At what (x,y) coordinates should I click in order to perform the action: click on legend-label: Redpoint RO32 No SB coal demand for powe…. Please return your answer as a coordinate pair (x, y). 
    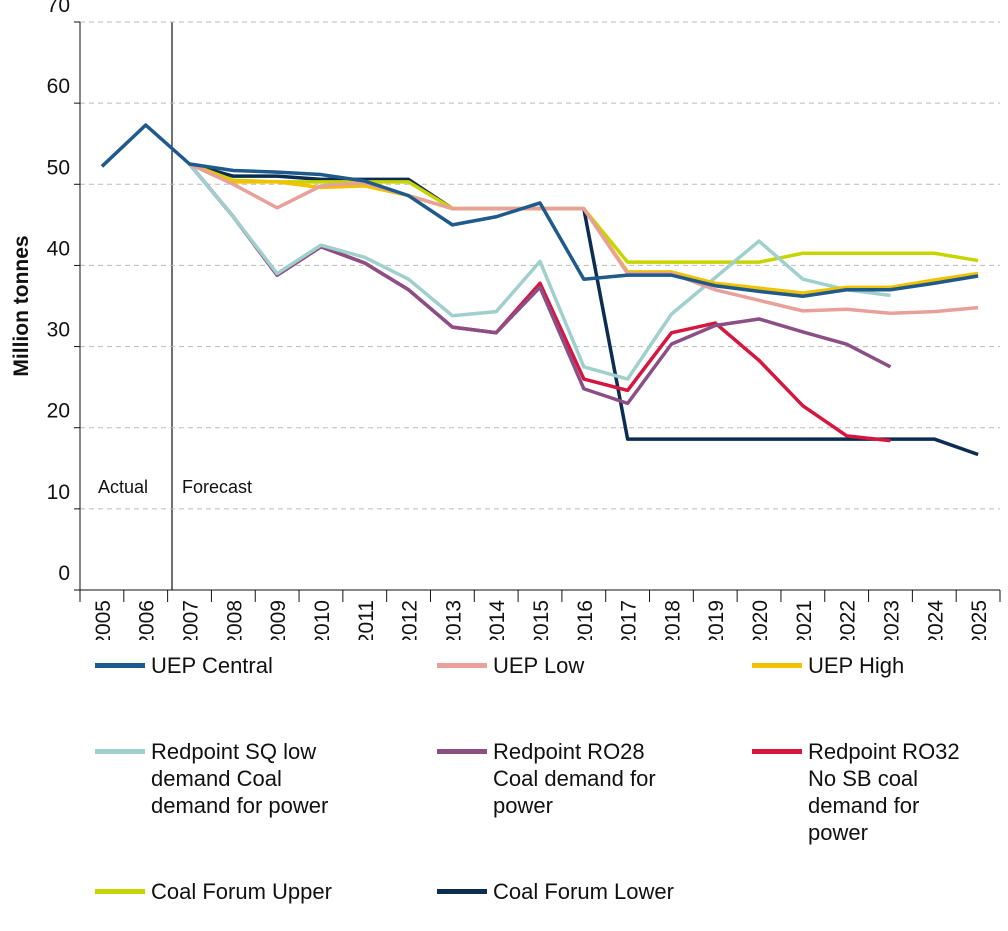
    Looking at the image, I should click on (884, 792).